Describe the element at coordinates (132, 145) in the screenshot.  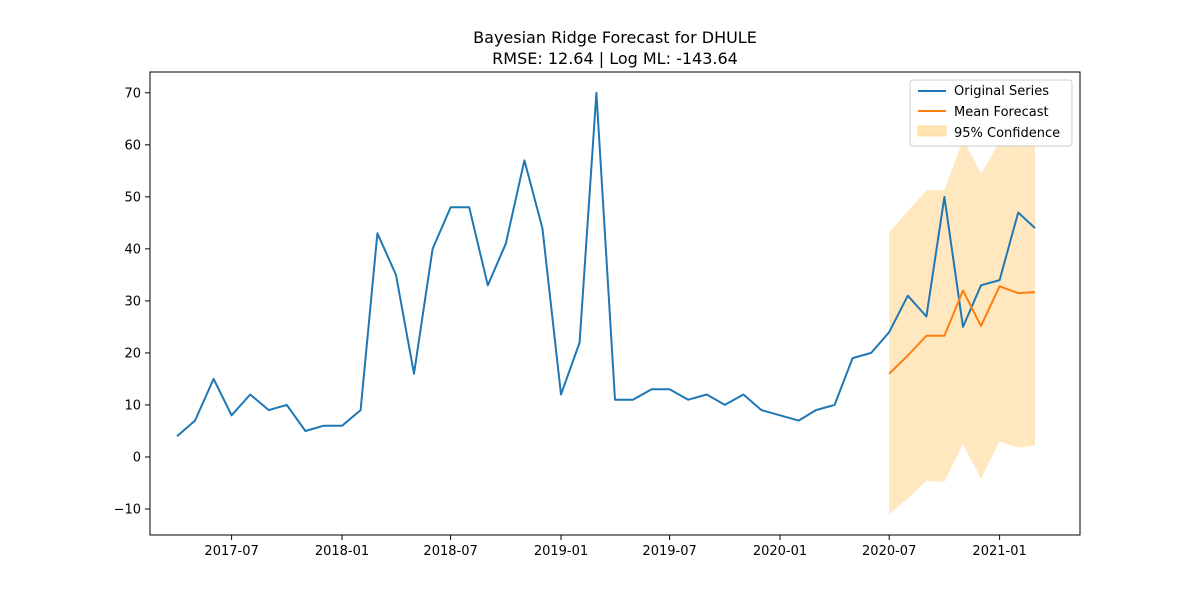
I see `y-tick-label: 60` at that location.